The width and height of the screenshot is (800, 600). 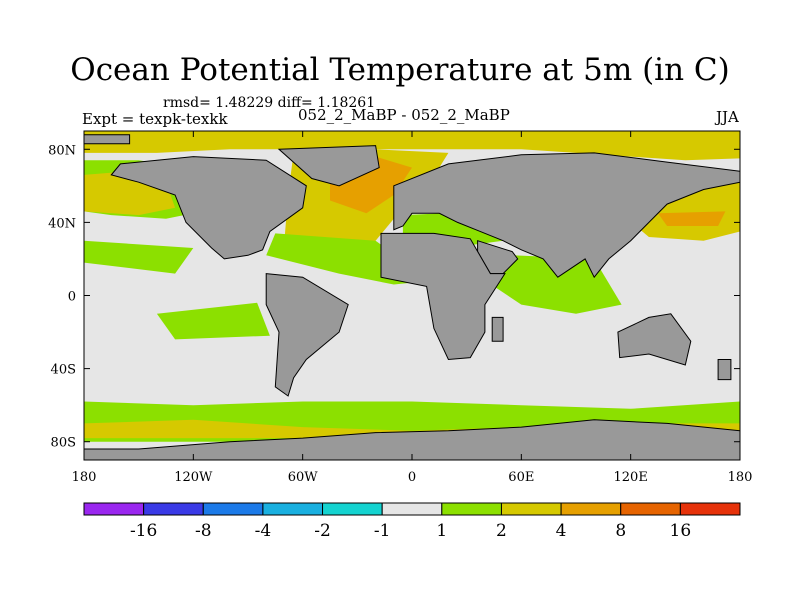 I want to click on experiment-label: Expt = texpk-texkk, so click(x=155, y=119).